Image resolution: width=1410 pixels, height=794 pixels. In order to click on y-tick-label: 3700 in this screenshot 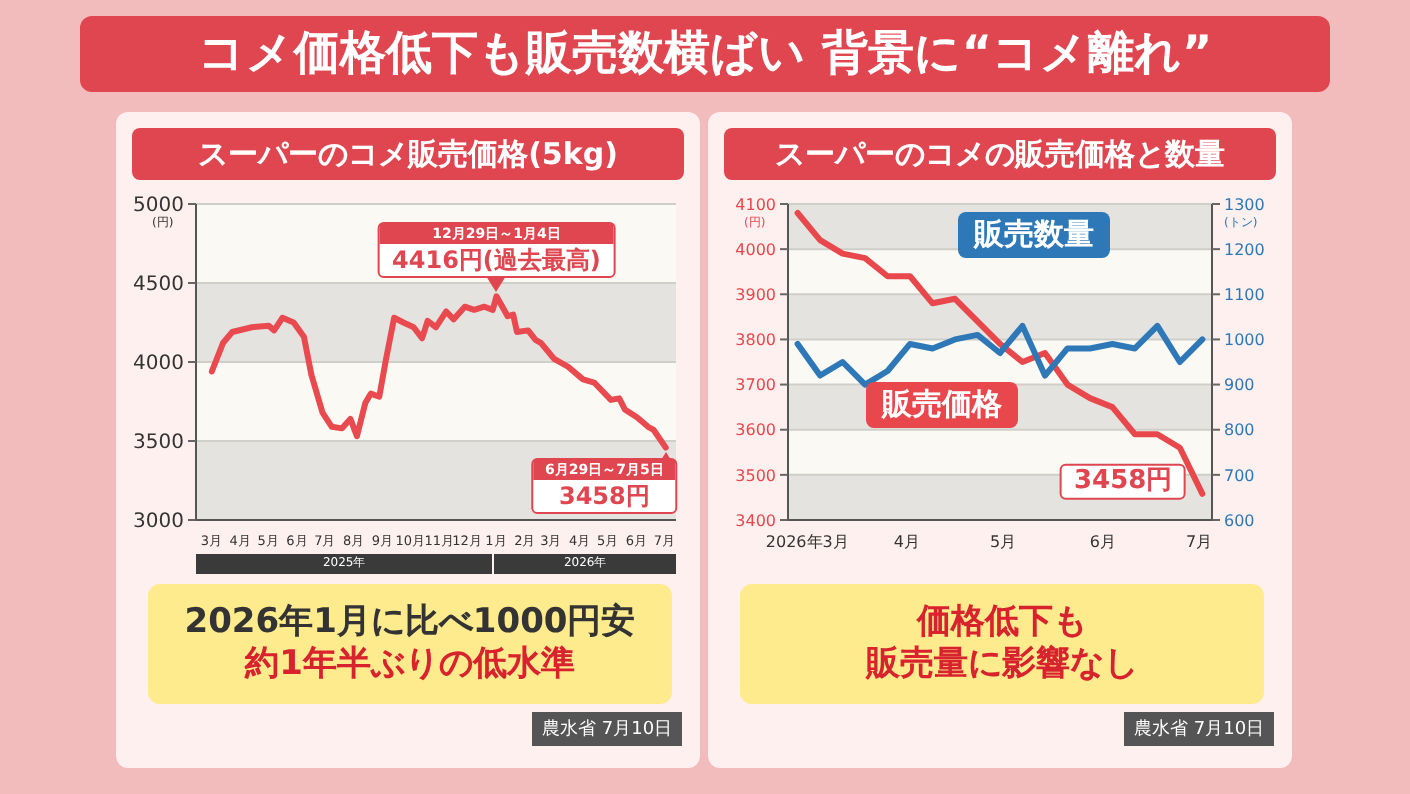, I will do `click(755, 385)`.